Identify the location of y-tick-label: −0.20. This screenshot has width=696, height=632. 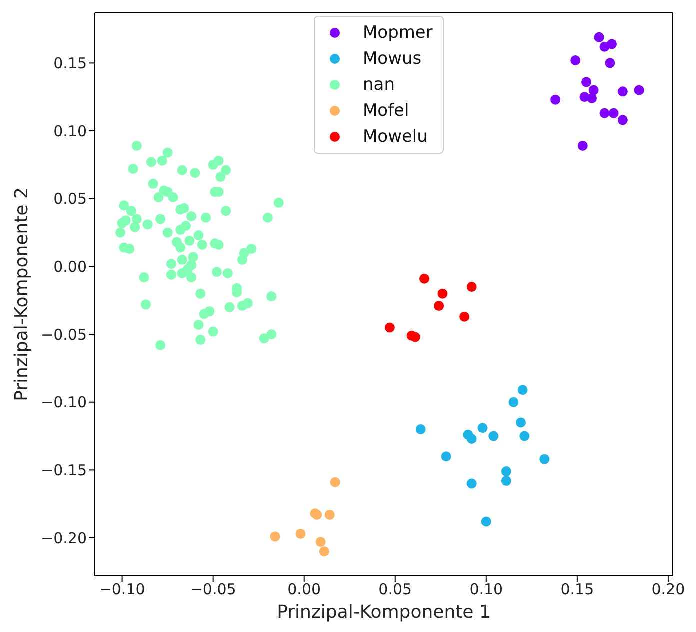
(64, 538).